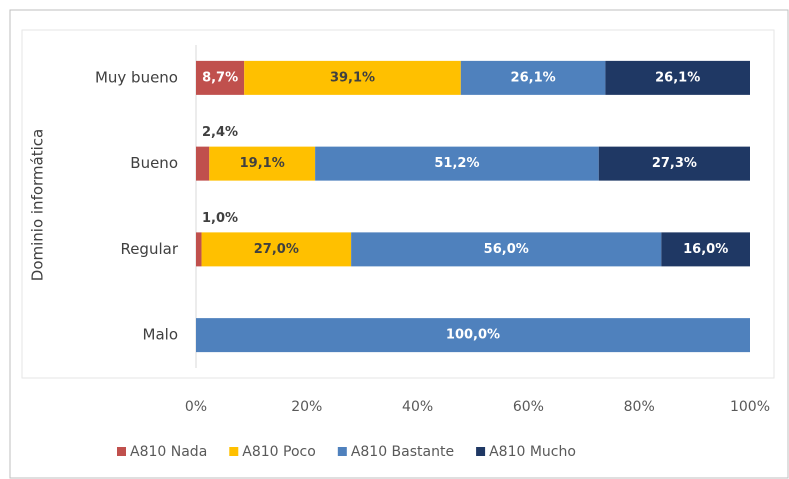 The height and width of the screenshot is (479, 789). Describe the element at coordinates (528, 407) in the screenshot. I see `x-tick-label: 60%` at that location.